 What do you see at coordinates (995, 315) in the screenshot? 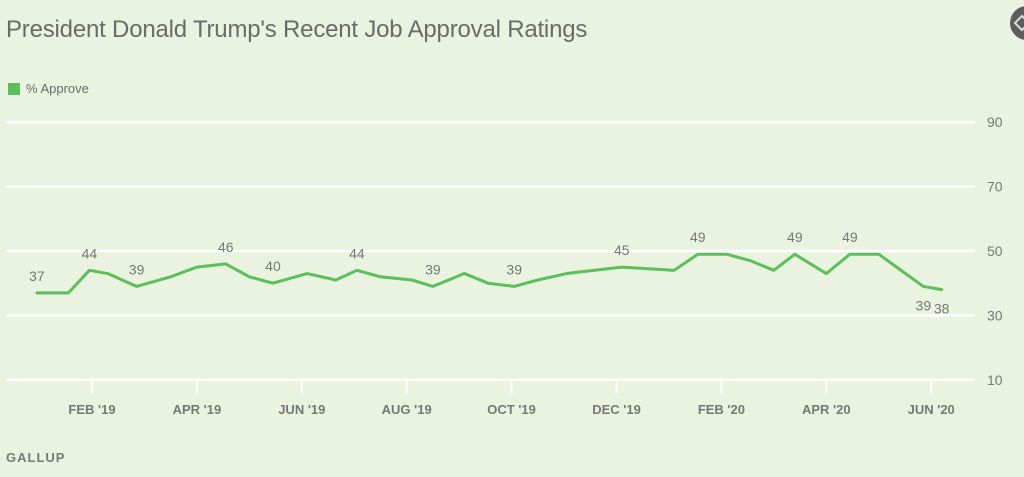
I see `y-tick-label: 30` at bounding box center [995, 315].